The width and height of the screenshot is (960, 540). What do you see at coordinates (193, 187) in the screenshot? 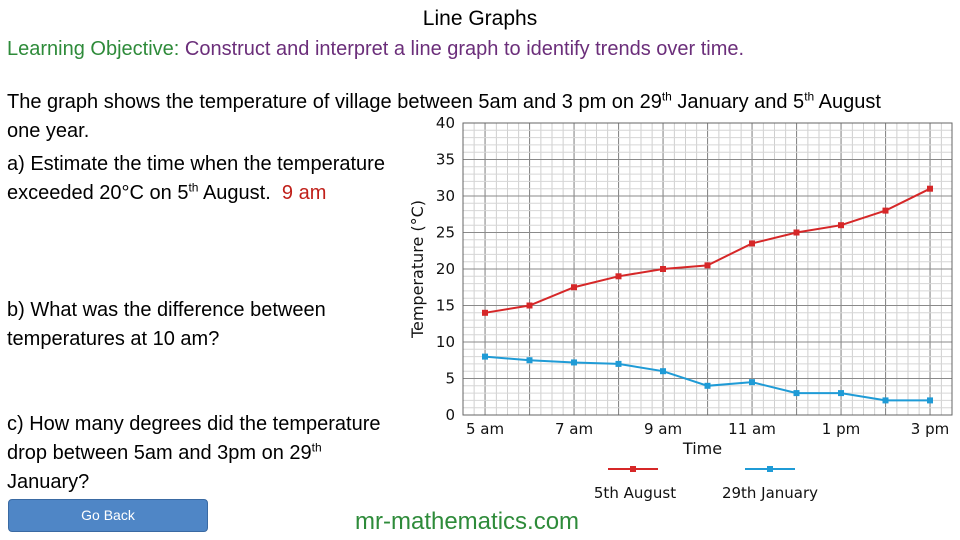
I see `question-a-sup: th` at bounding box center [193, 187].